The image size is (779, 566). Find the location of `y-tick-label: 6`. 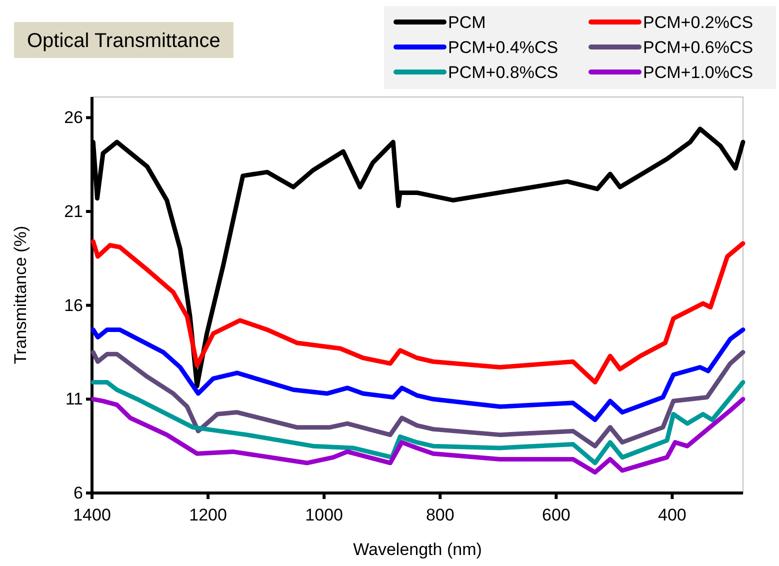

y-tick-label: 6 is located at coordinates (78, 492).